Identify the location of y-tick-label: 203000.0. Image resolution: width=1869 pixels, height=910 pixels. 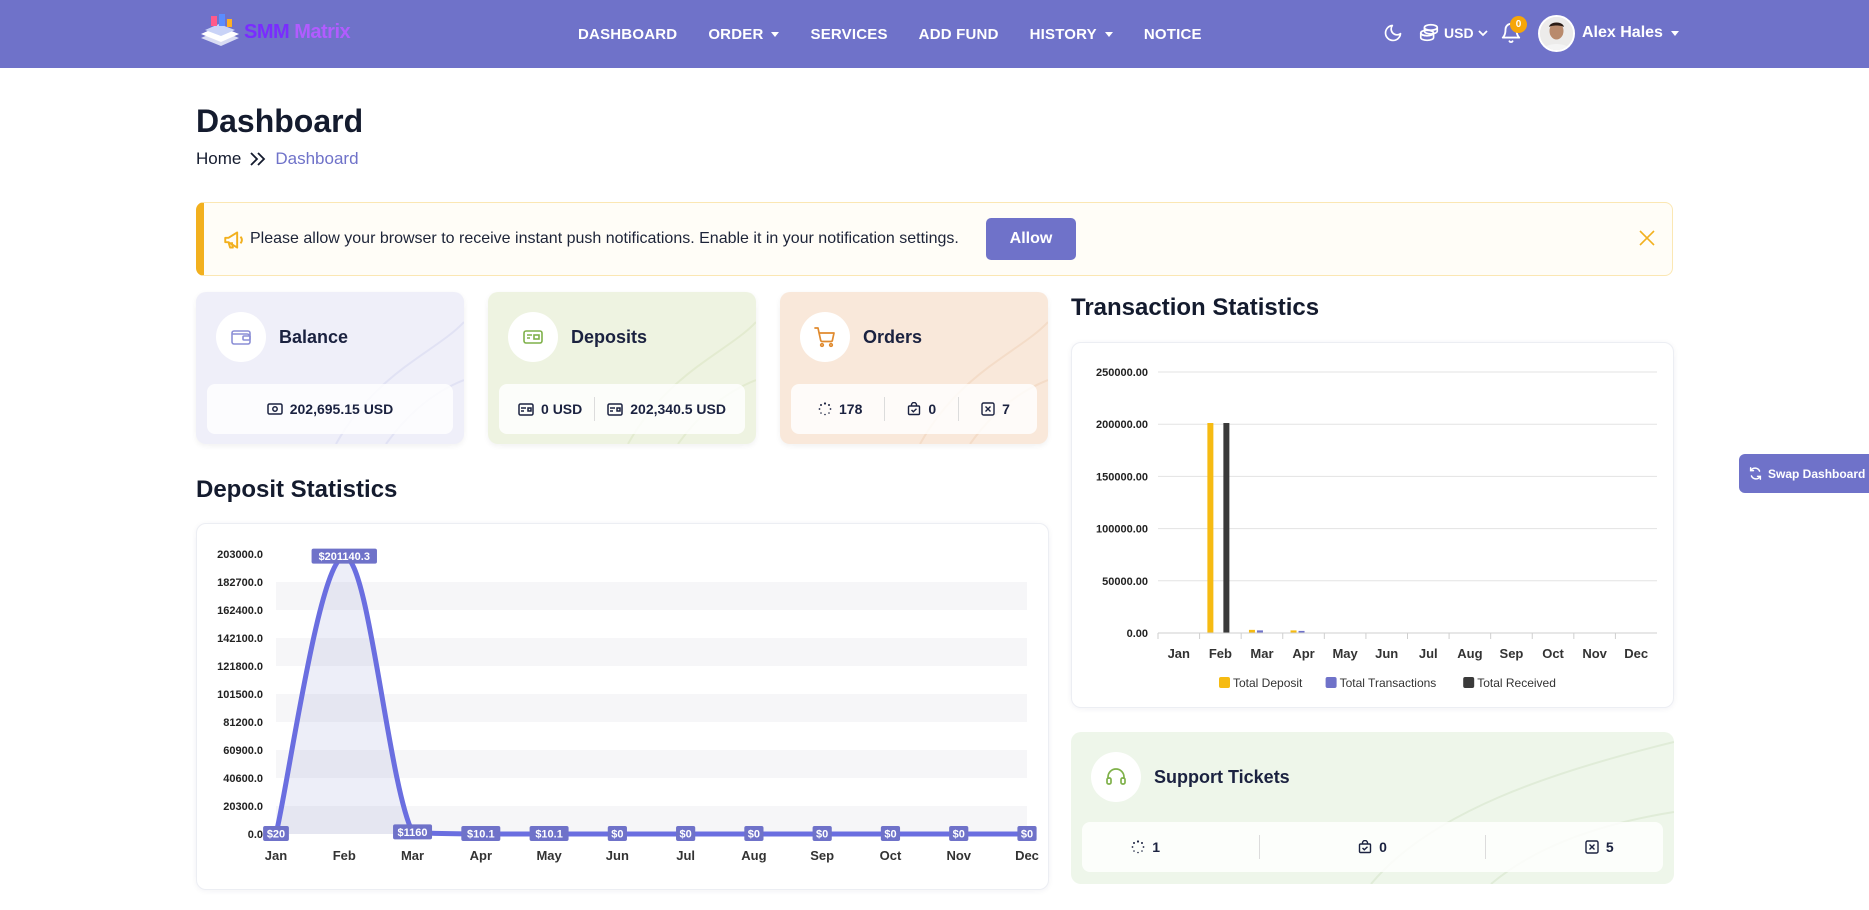
(240, 555).